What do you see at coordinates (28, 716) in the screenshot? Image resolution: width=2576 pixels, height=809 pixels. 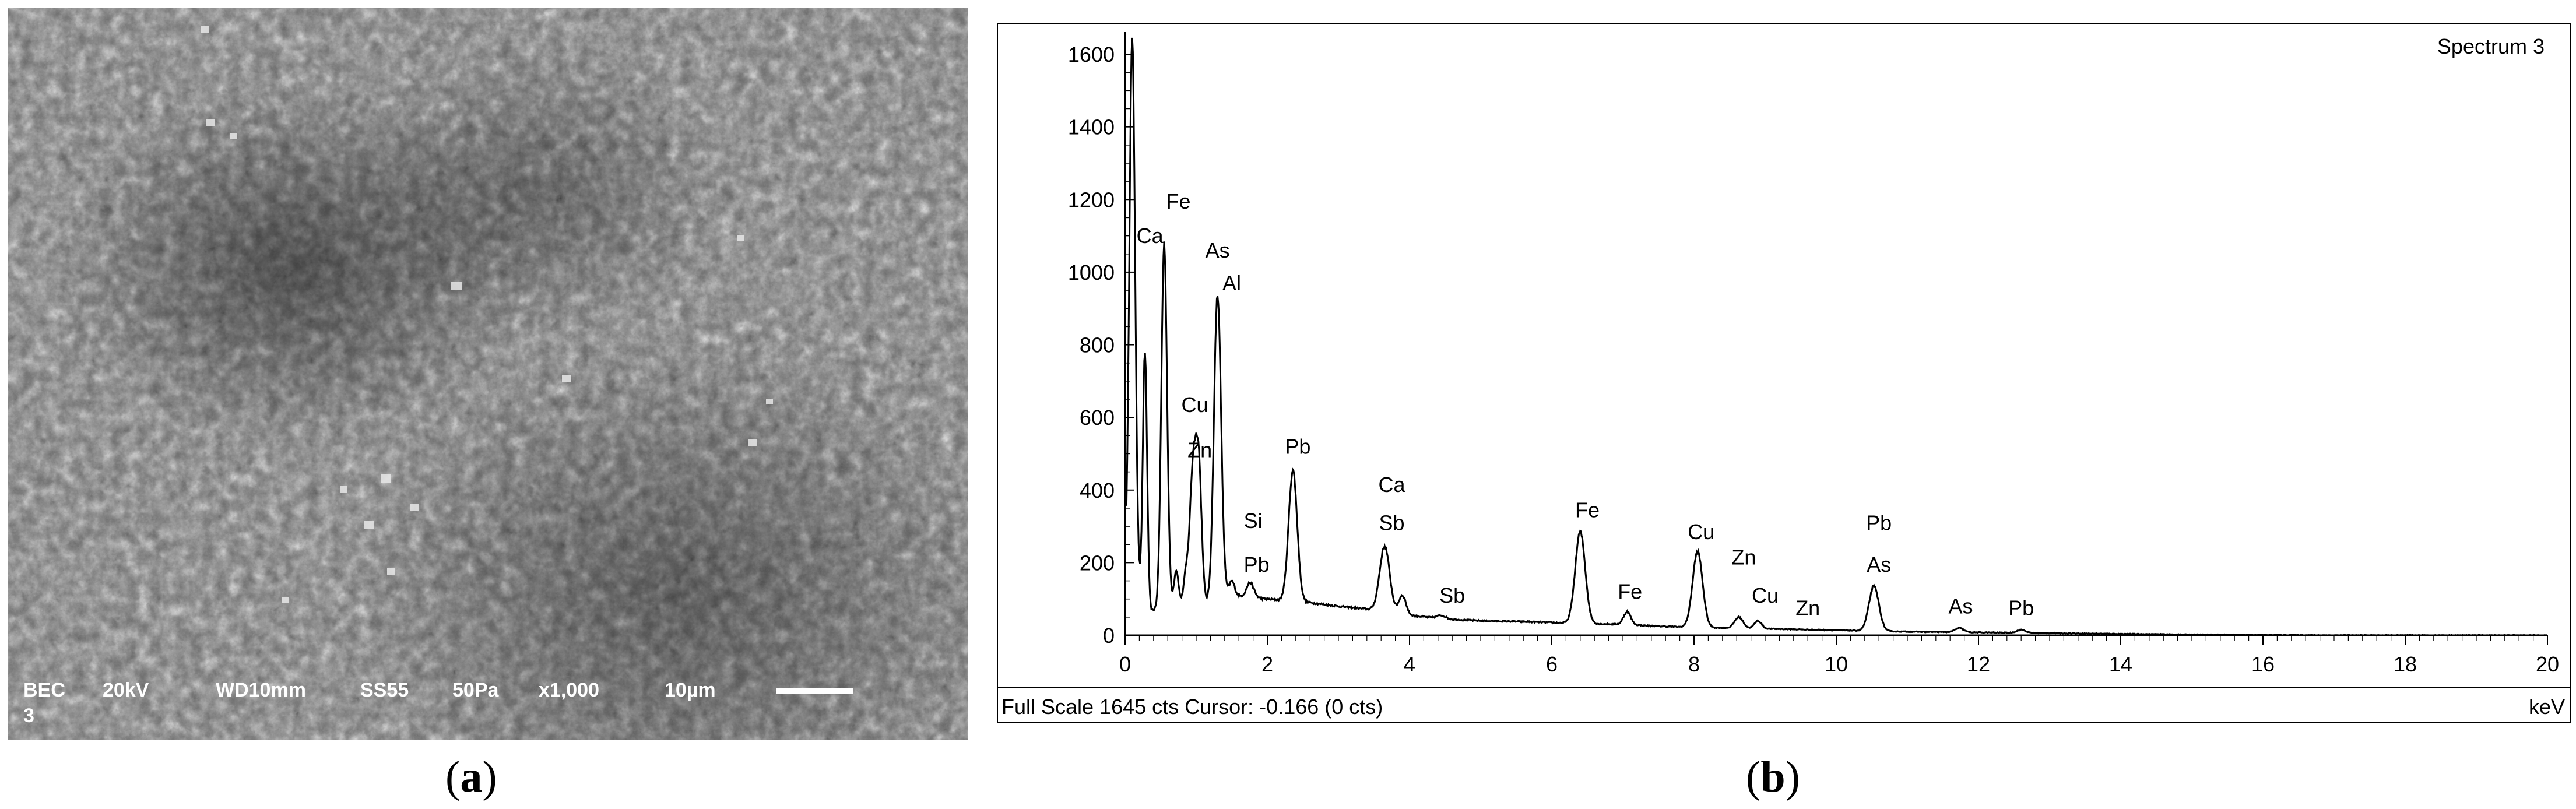 I see `sem-mode-line2: 3` at bounding box center [28, 716].